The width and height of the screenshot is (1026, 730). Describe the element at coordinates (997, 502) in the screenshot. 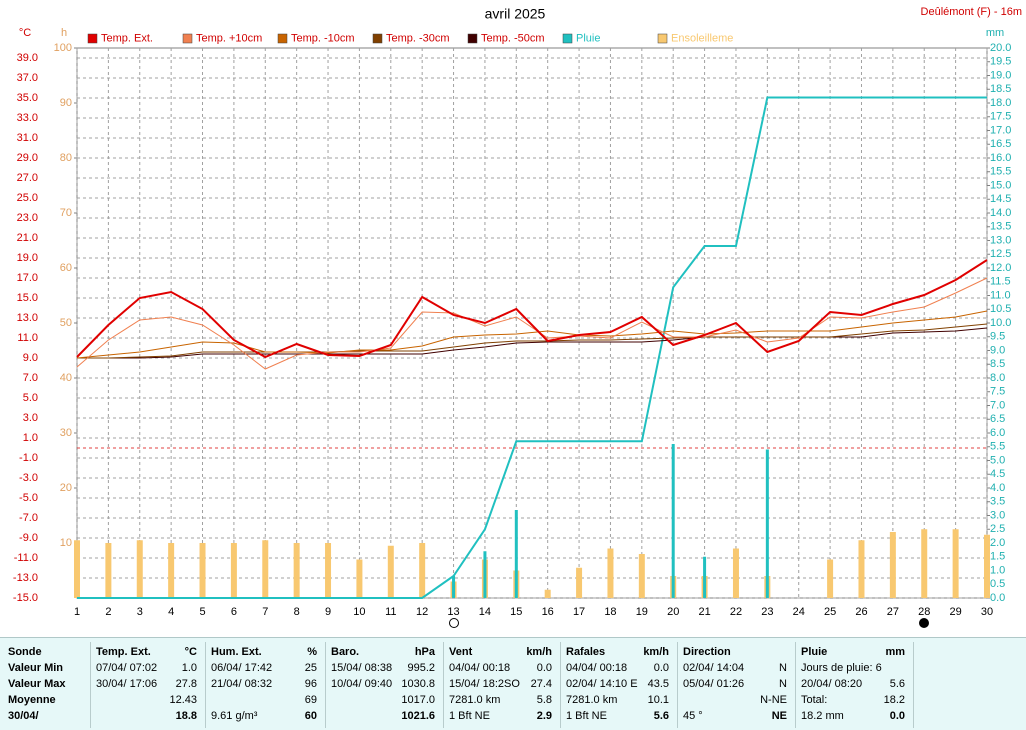

I see `y2-tick-label: 3.5` at that location.